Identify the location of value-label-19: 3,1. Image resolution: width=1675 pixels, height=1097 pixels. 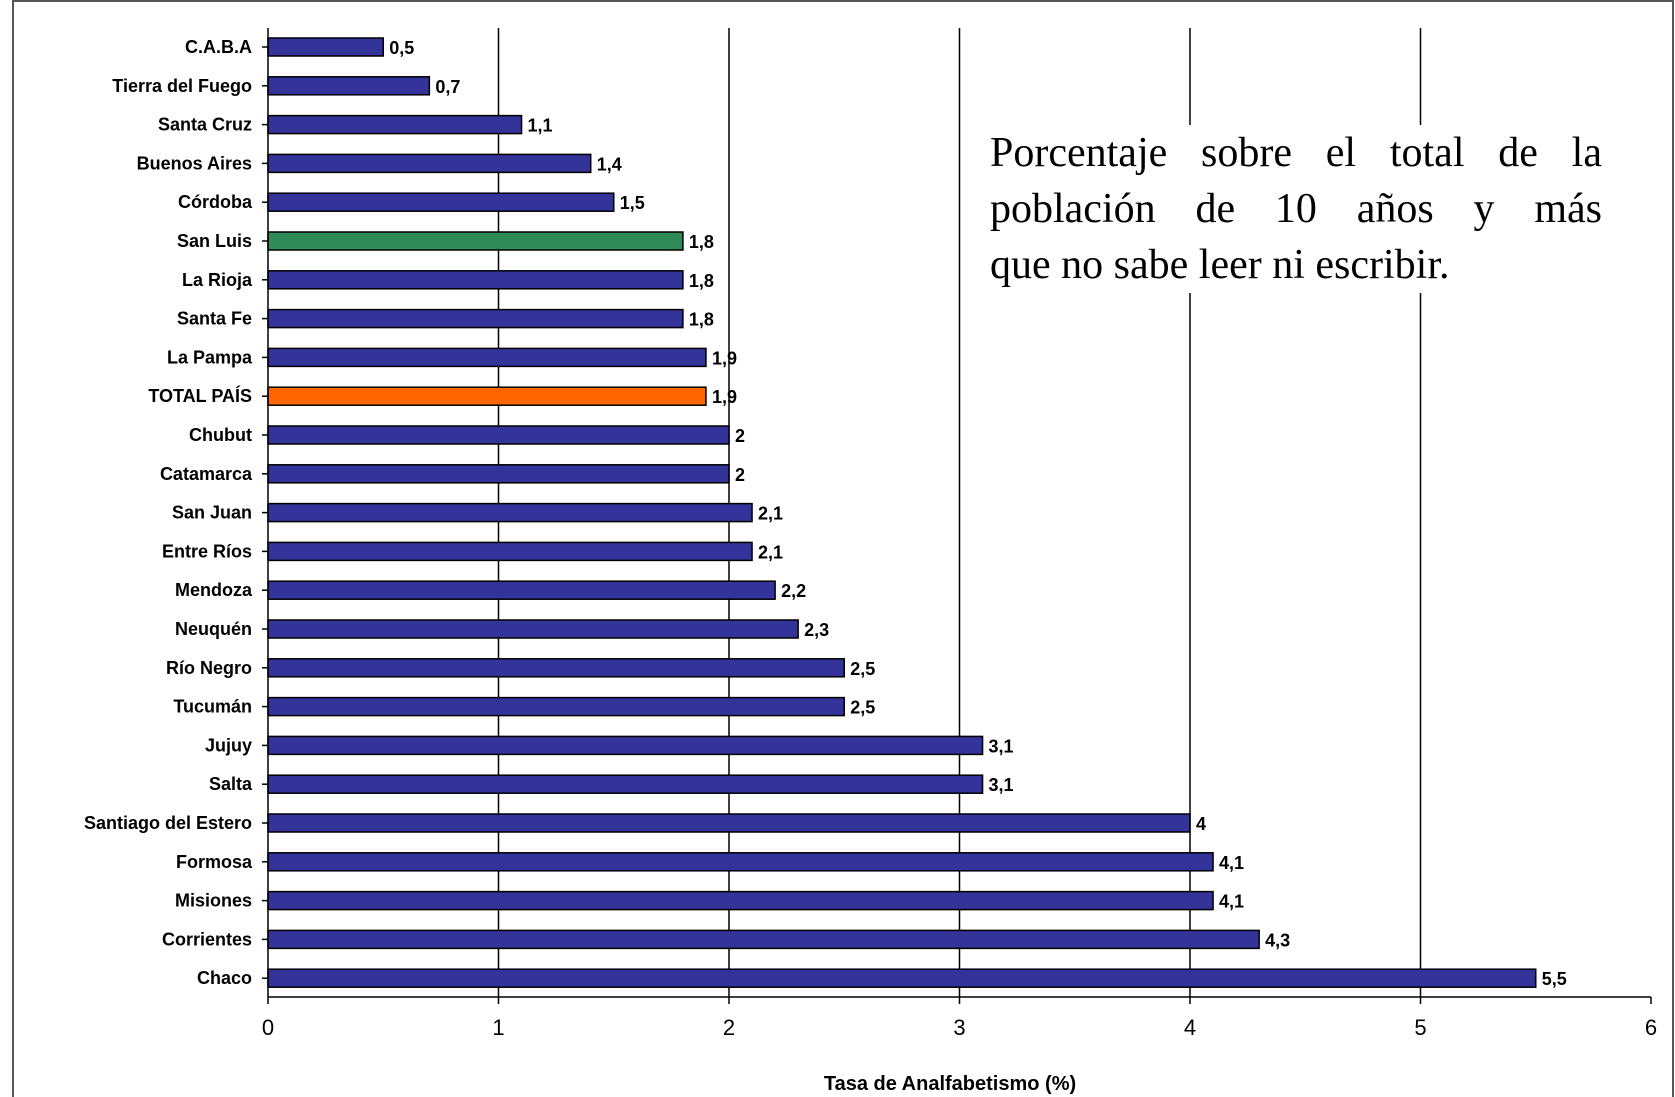
(1001, 785).